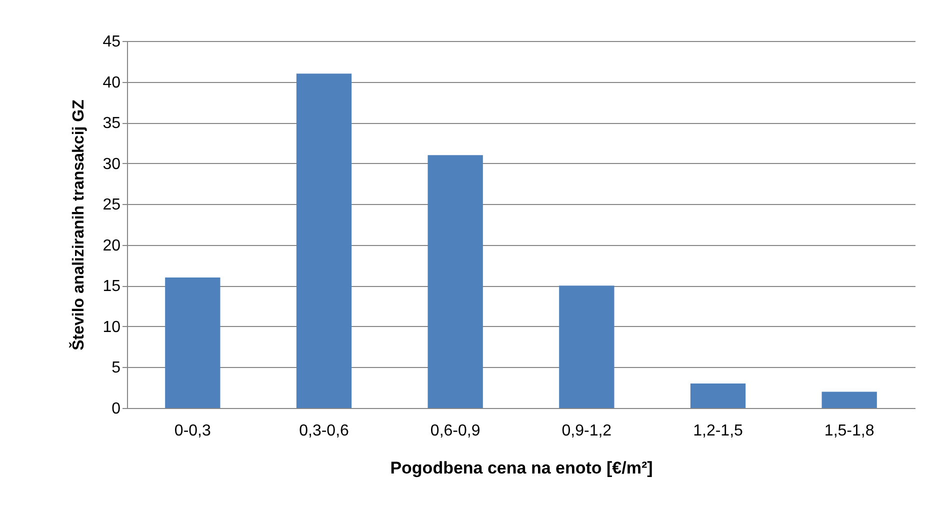  Describe the element at coordinates (193, 431) in the screenshot. I see `x-tick-label: 0-0,3` at that location.